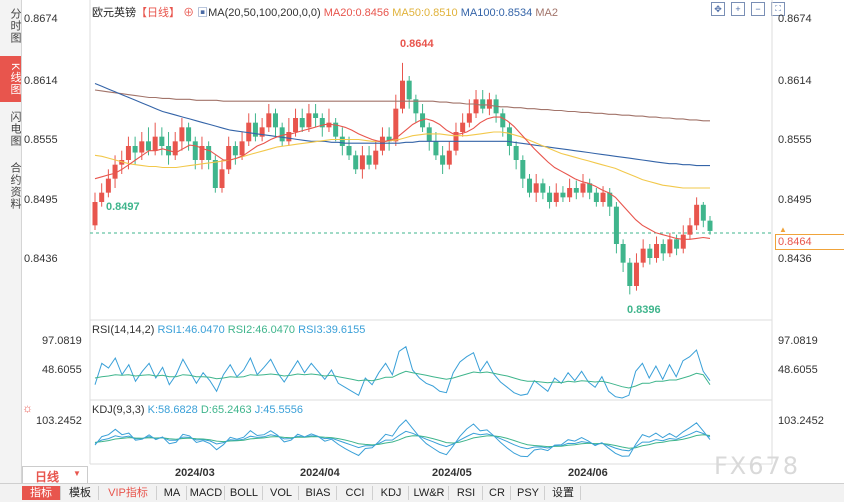  What do you see at coordinates (41, 493) in the screenshot?
I see `tab-indicator: 指标` at bounding box center [41, 493].